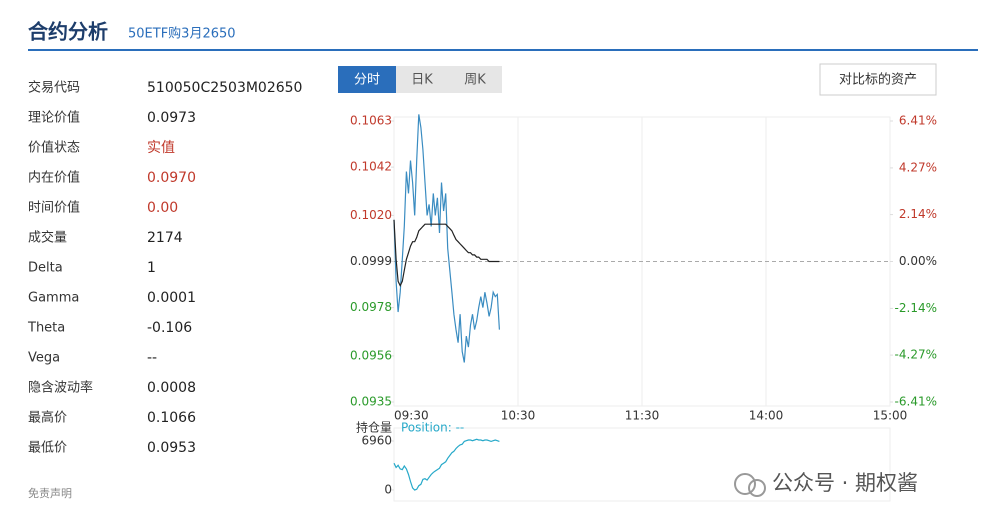 The height and width of the screenshot is (525, 987). Describe the element at coordinates (371, 402) in the screenshot. I see `y-tick-label: 0.0935` at that location.